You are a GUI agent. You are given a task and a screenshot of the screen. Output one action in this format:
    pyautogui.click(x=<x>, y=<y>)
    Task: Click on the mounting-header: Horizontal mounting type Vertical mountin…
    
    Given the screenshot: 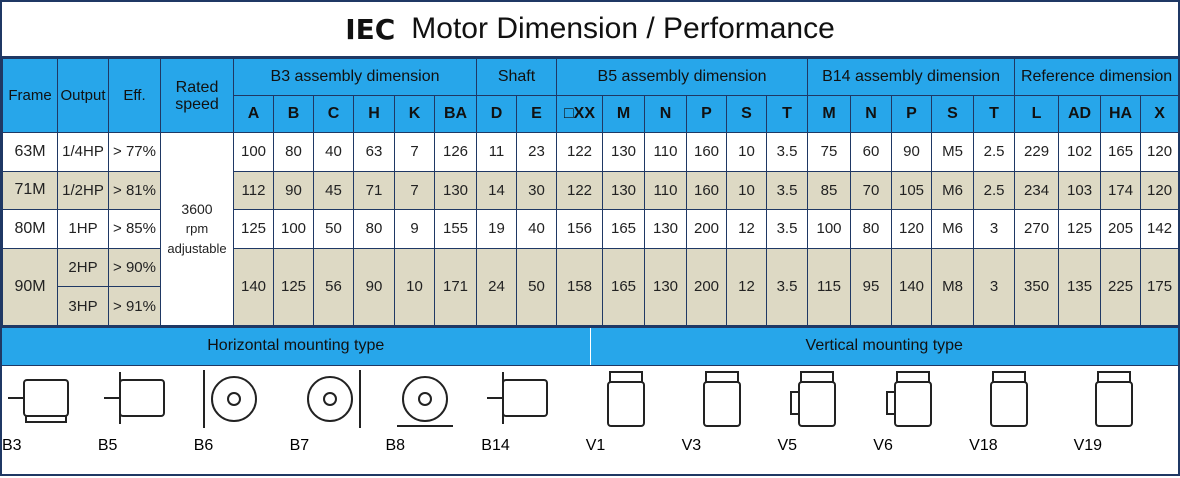 What is the action you would take?
    pyautogui.click(x=590, y=345)
    